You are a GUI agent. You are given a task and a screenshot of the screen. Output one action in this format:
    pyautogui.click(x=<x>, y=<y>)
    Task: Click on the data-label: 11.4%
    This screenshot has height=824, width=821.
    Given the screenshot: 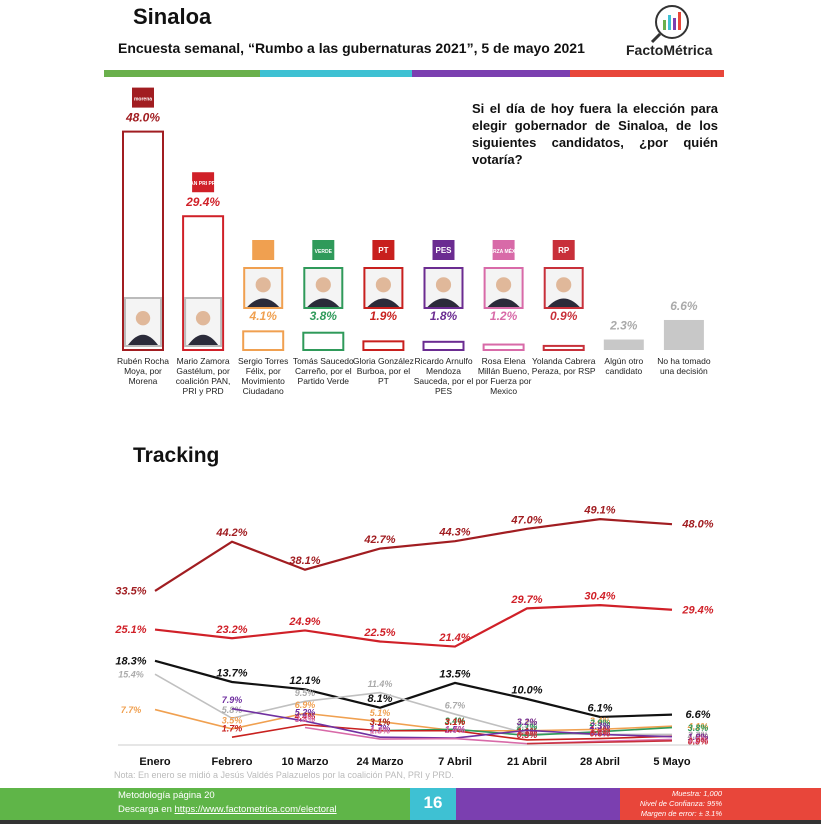 What is the action you would take?
    pyautogui.click(x=380, y=684)
    